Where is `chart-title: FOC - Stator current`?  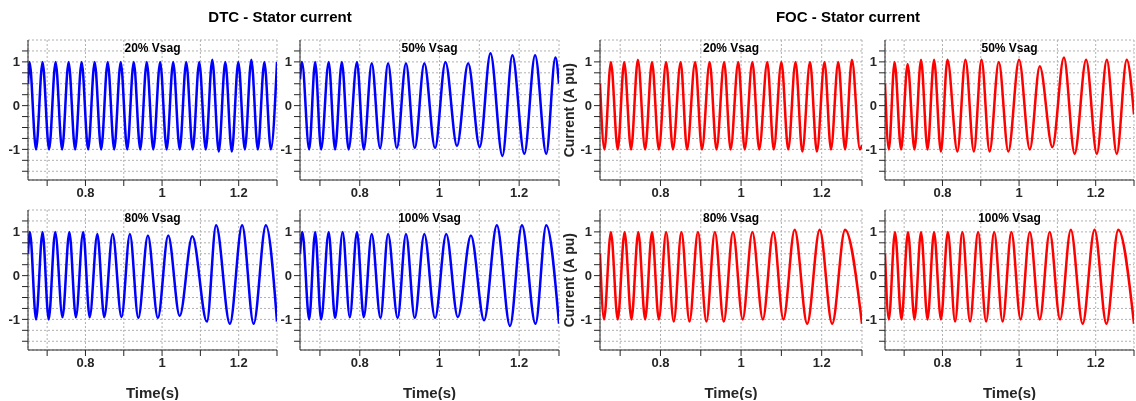 chart-title: FOC - Stator current is located at coordinates (848, 16).